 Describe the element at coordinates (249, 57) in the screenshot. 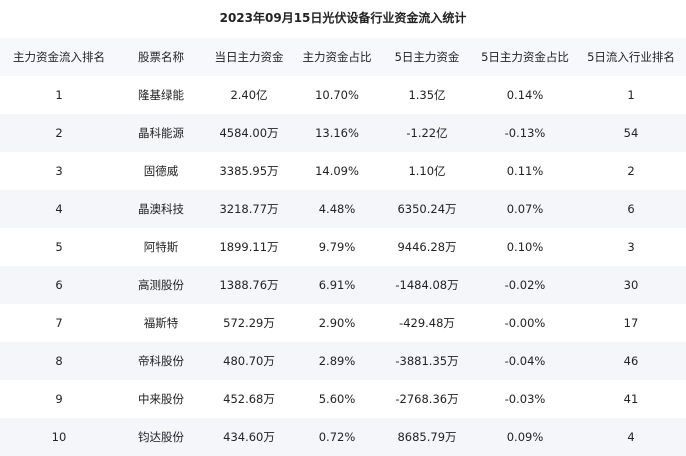

I see `header-daily-main-fund: 当日主力资金` at that location.